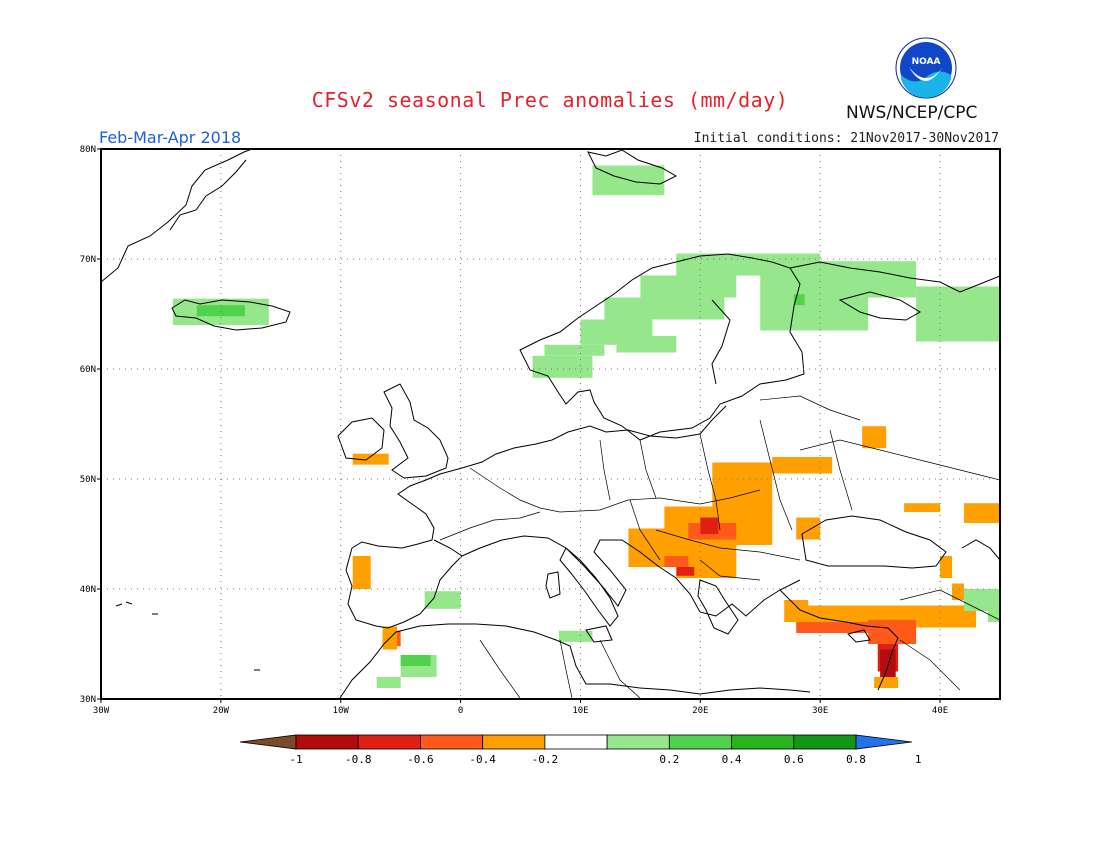 This screenshot has height=850, width=1100. I want to click on colorbar-tick-label: -0.6, so click(420, 759).